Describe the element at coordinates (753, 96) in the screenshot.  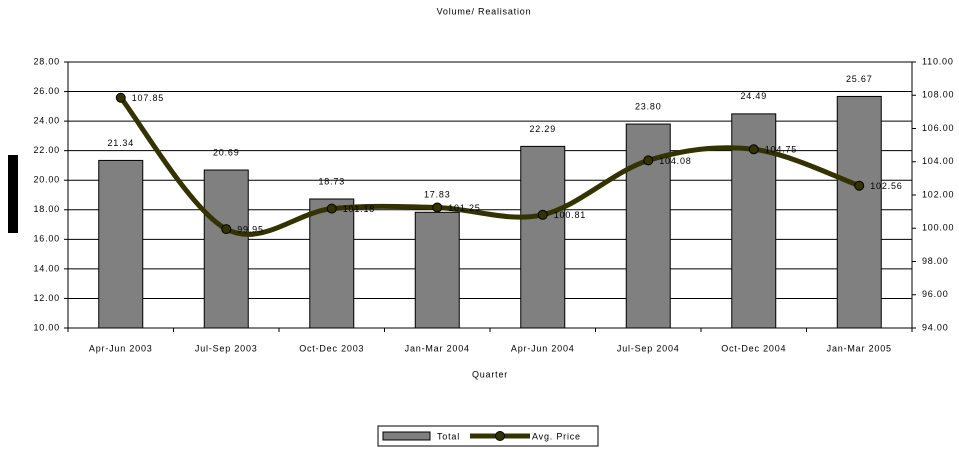
I see `bar-value-label: 24.49` at that location.